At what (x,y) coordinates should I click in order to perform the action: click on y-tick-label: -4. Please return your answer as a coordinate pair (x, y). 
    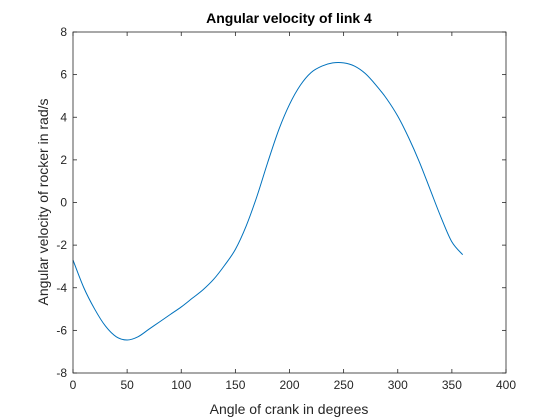
    Looking at the image, I should click on (61, 288).